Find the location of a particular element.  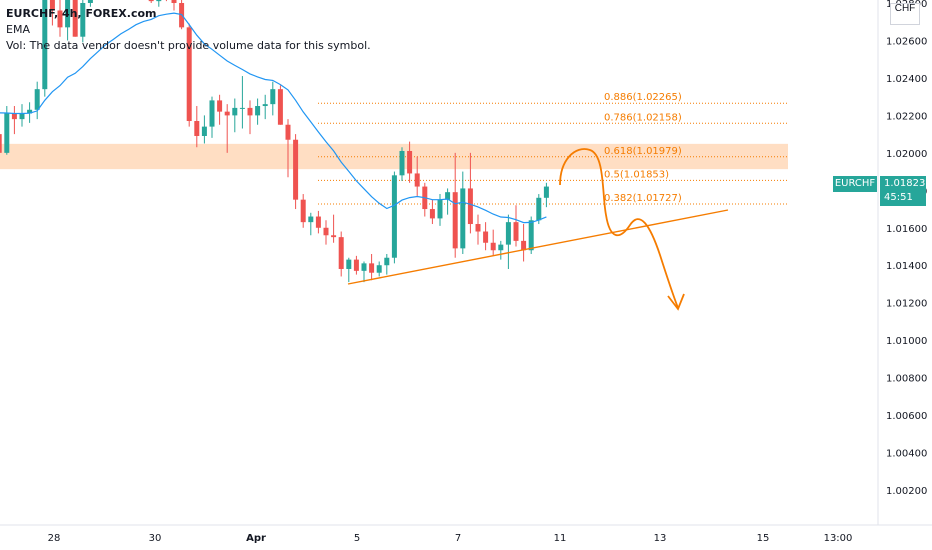

time-tick-label: 7 is located at coordinates (458, 538).